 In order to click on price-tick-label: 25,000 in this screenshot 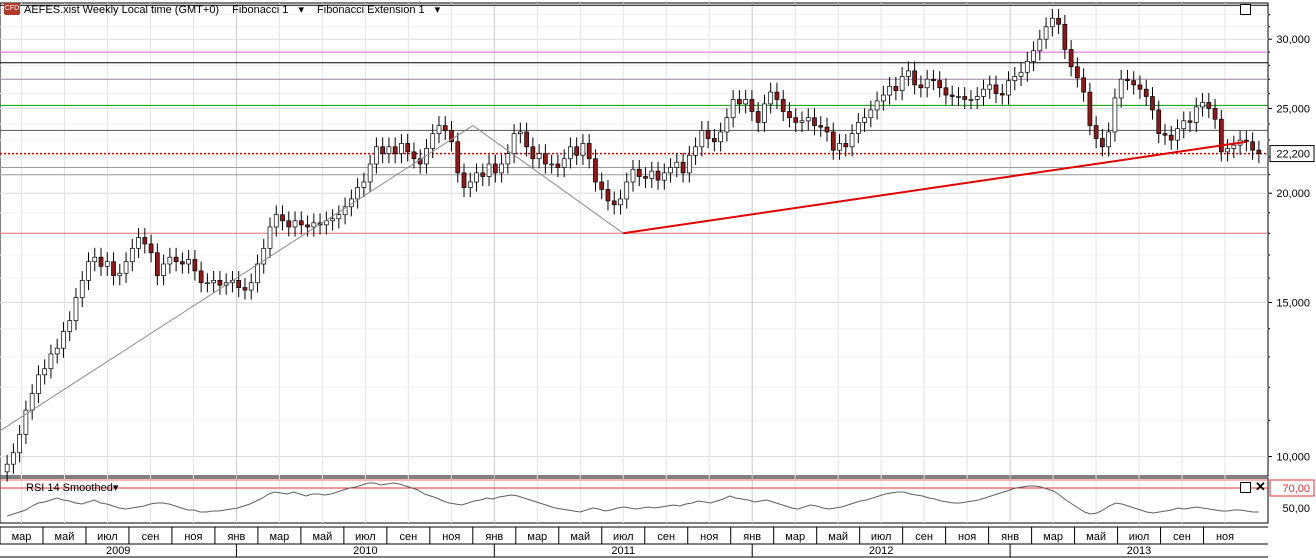, I will do `click(1293, 109)`.